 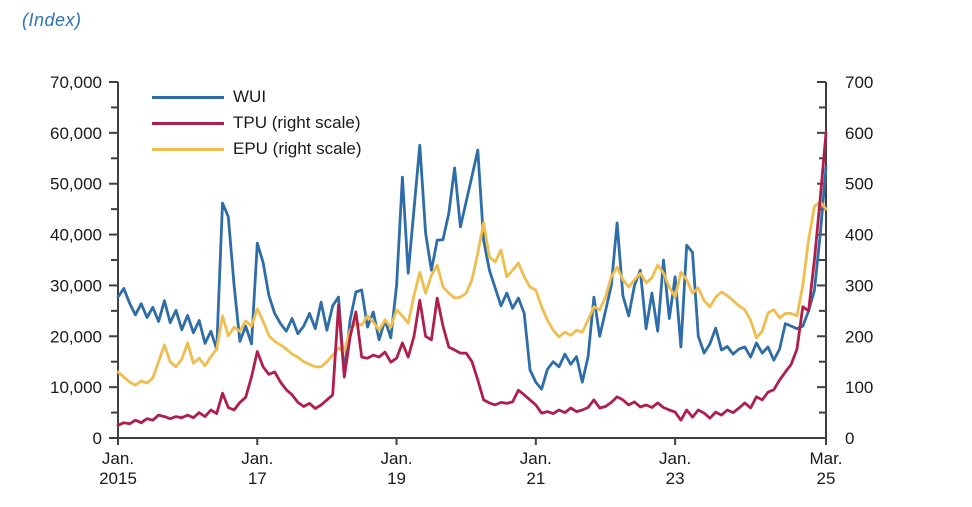 What do you see at coordinates (97, 438) in the screenshot?
I see `y-axis-label-left: 0` at bounding box center [97, 438].